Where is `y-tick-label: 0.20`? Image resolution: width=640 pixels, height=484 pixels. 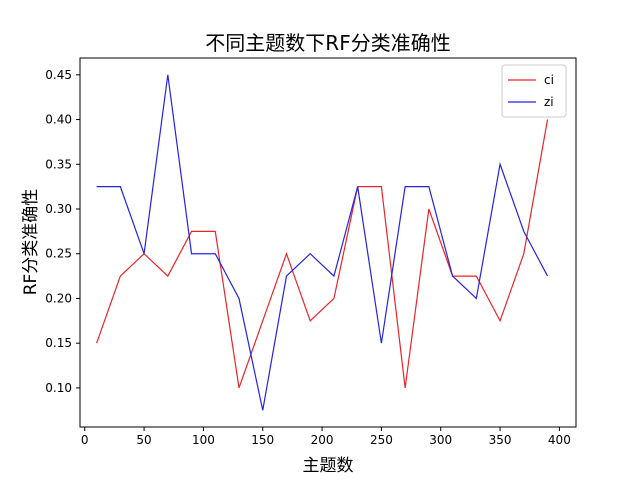 y-tick-label: 0.20 is located at coordinates (58, 298).